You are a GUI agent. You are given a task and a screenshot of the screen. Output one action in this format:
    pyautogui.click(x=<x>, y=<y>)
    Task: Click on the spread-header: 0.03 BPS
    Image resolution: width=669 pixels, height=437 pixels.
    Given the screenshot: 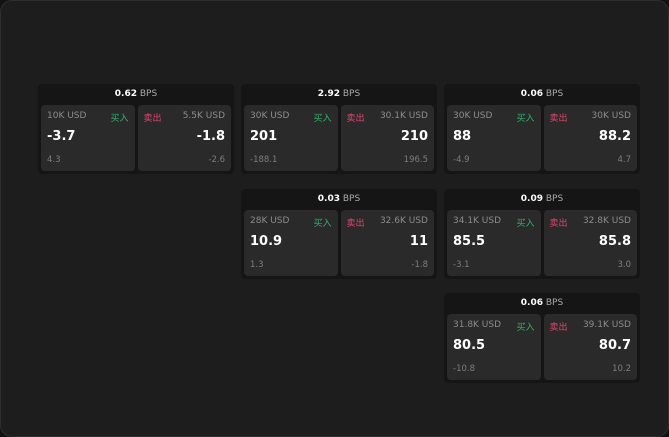 What is the action you would take?
    pyautogui.click(x=339, y=199)
    